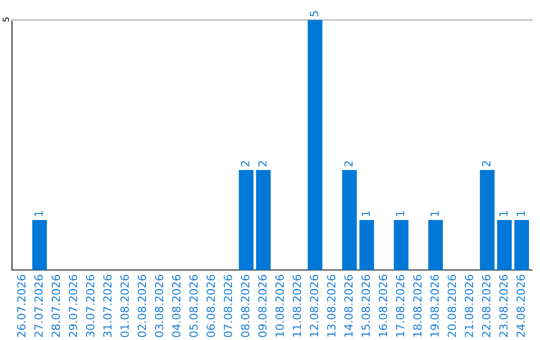 This screenshot has height=340, width=540. What do you see at coordinates (348, 305) in the screenshot?
I see `x-tick-label: 14.08.2026` at bounding box center [348, 305].